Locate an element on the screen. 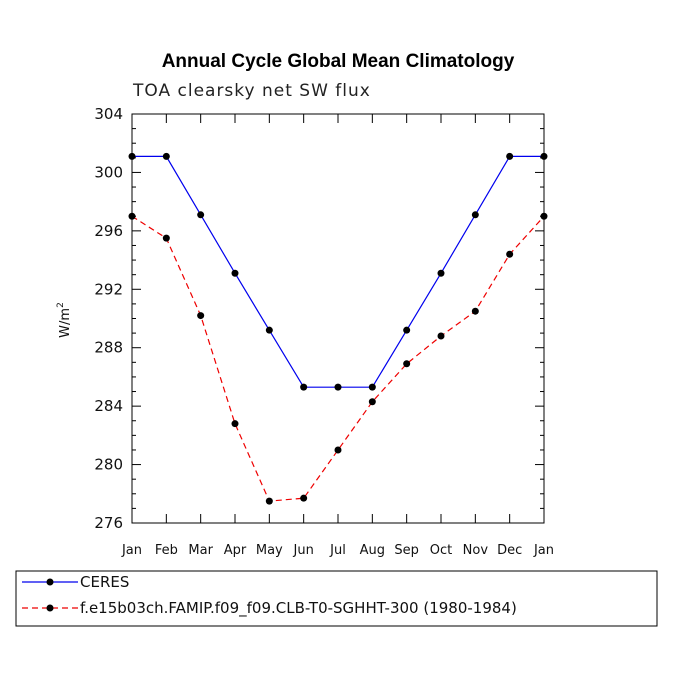 This screenshot has height=675, width=675. x-tick-label: May is located at coordinates (269, 550).